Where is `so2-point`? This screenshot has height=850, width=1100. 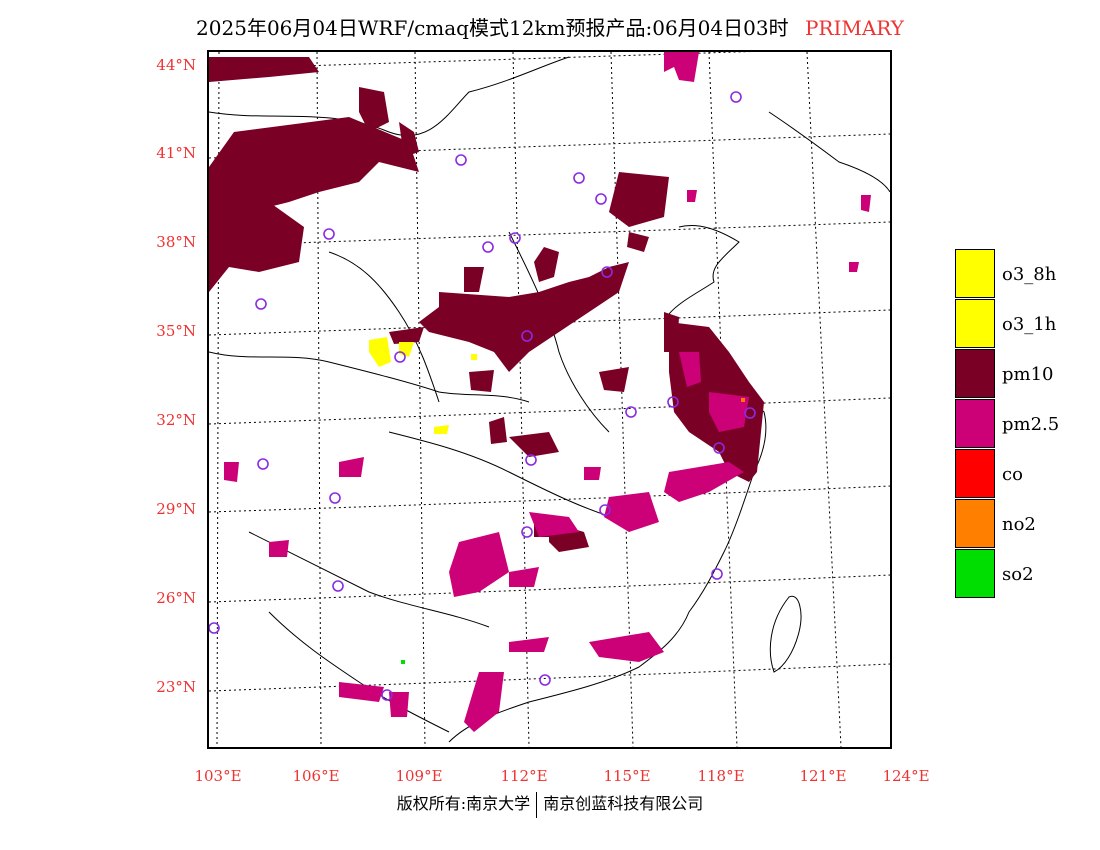
so2-point is located at coordinates (403, 662).